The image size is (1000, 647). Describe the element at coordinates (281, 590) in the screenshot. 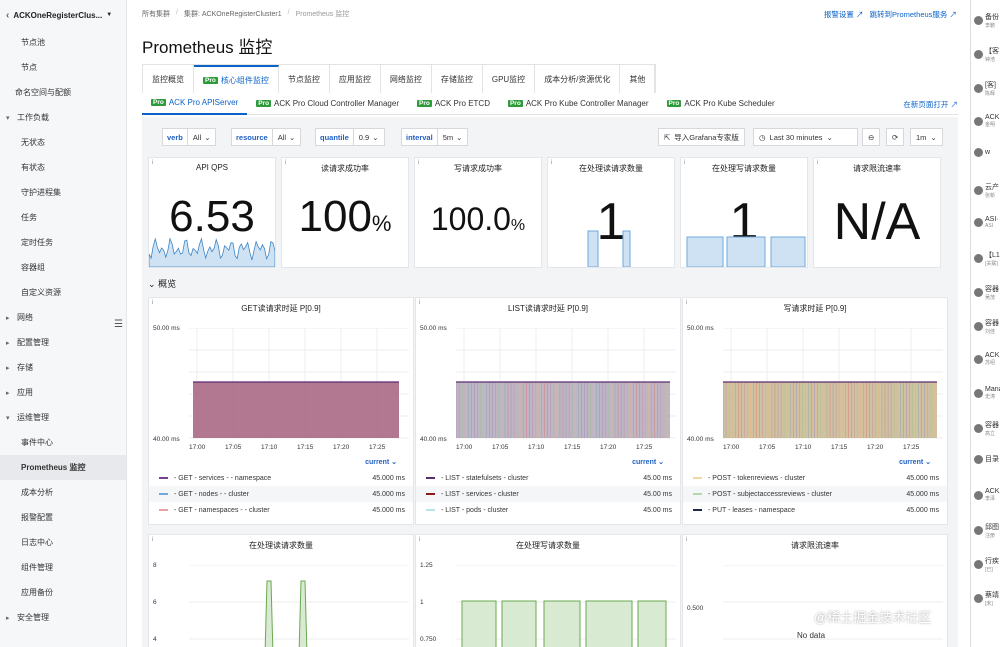

I see `timeseries-panel: i 在处理读请求数量 8 6 4` at that location.